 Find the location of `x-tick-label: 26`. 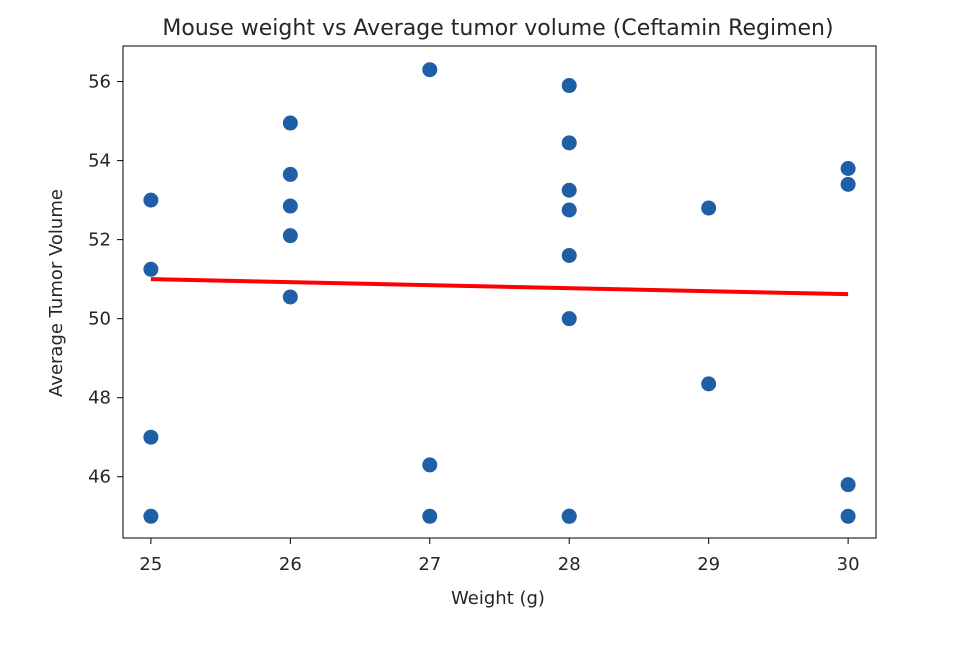

x-tick-label: 26 is located at coordinates (290, 564).